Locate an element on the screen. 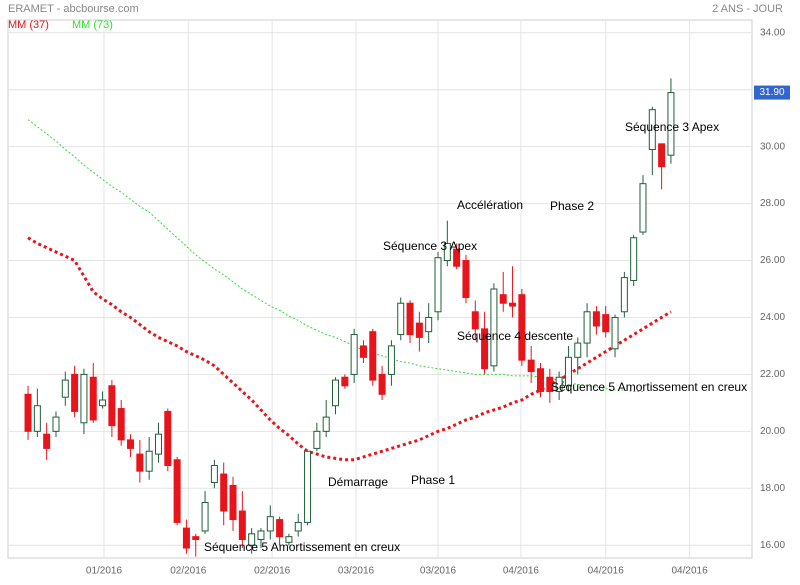  chart-title: ERAMET - abcbourse.com is located at coordinates (73, 9).